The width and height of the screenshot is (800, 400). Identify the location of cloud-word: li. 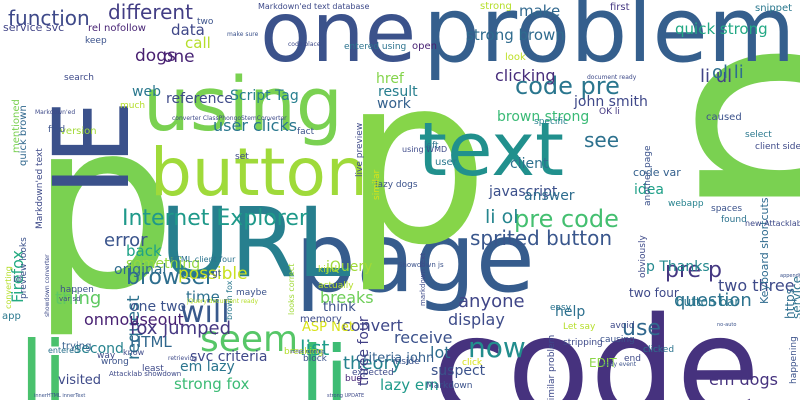
(324, 363).